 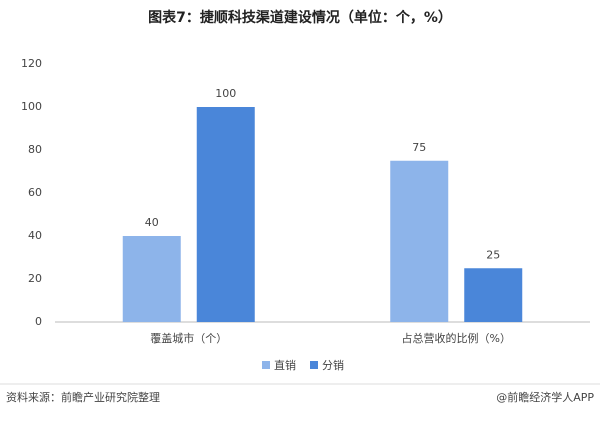 What do you see at coordinates (456, 338) in the screenshot?
I see `x-tick-label: 占总营收的比例（%）` at bounding box center [456, 338].